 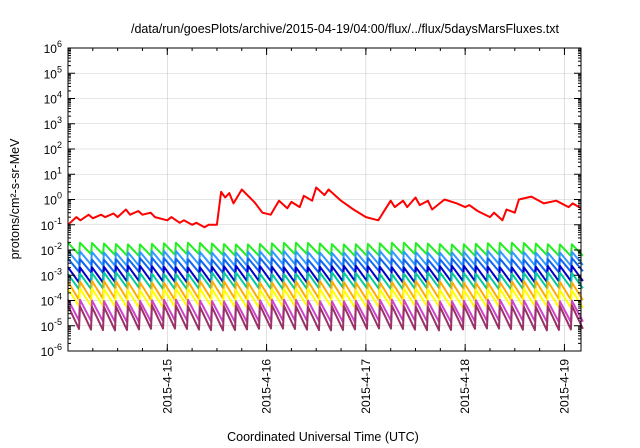 What do you see at coordinates (267, 386) in the screenshot?
I see `x-tick-label: 2015-4-16` at bounding box center [267, 386].